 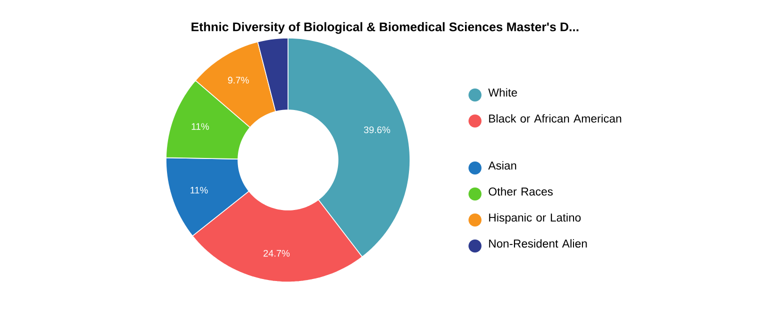 What do you see at coordinates (277, 253) in the screenshot?
I see `data-label: 24.7%` at bounding box center [277, 253].